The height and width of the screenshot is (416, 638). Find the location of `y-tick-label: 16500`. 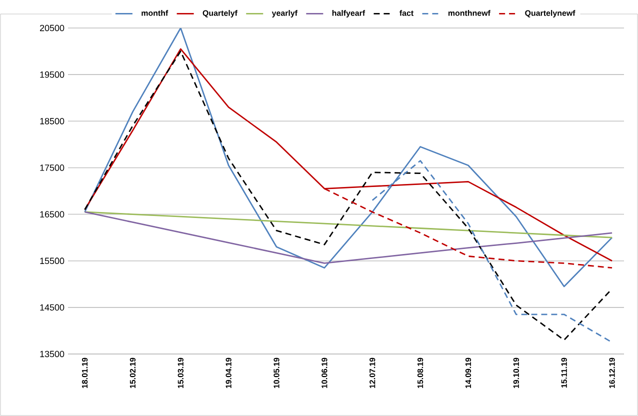

y-tick-label: 16500 is located at coordinates (52, 214).